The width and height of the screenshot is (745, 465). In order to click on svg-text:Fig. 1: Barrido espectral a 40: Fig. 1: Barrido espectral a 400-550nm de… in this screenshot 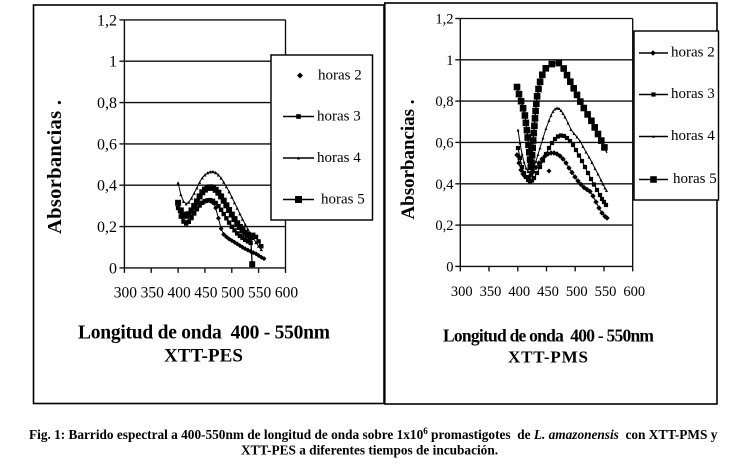, I will do `click(373, 434)`.